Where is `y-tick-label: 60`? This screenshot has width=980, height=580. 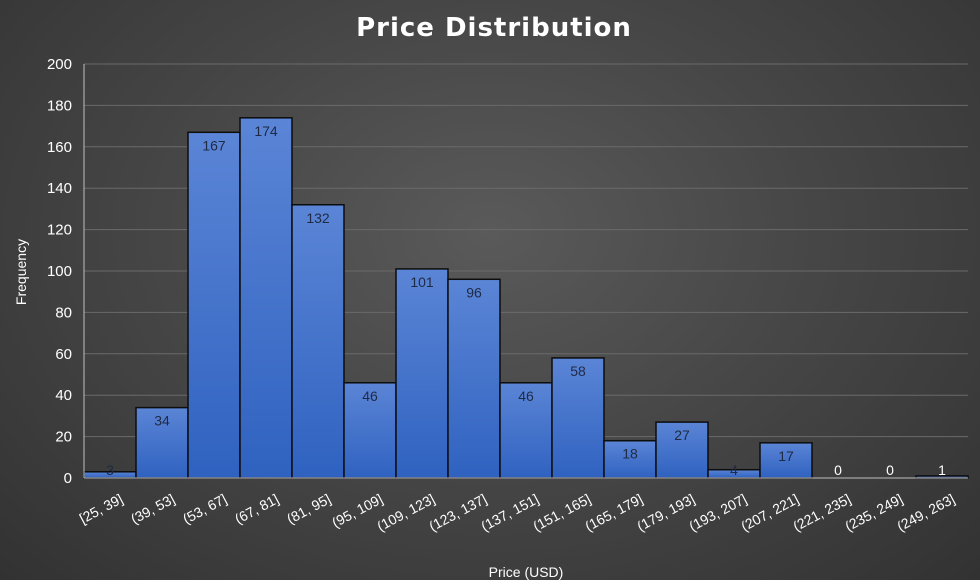 y-tick-label: 60 is located at coordinates (63, 354).